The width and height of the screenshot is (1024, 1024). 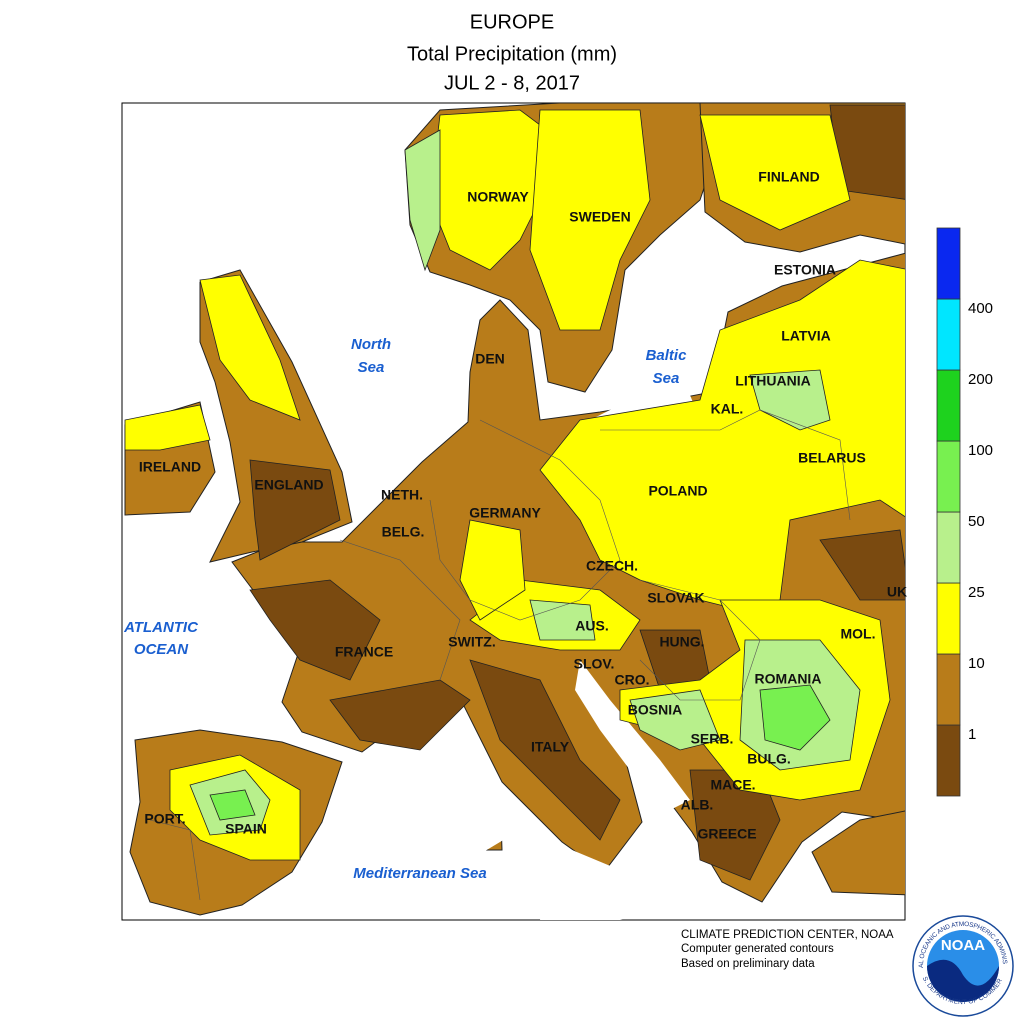 I want to click on map-title: Total Precipitation (mm), so click(x=512, y=54).